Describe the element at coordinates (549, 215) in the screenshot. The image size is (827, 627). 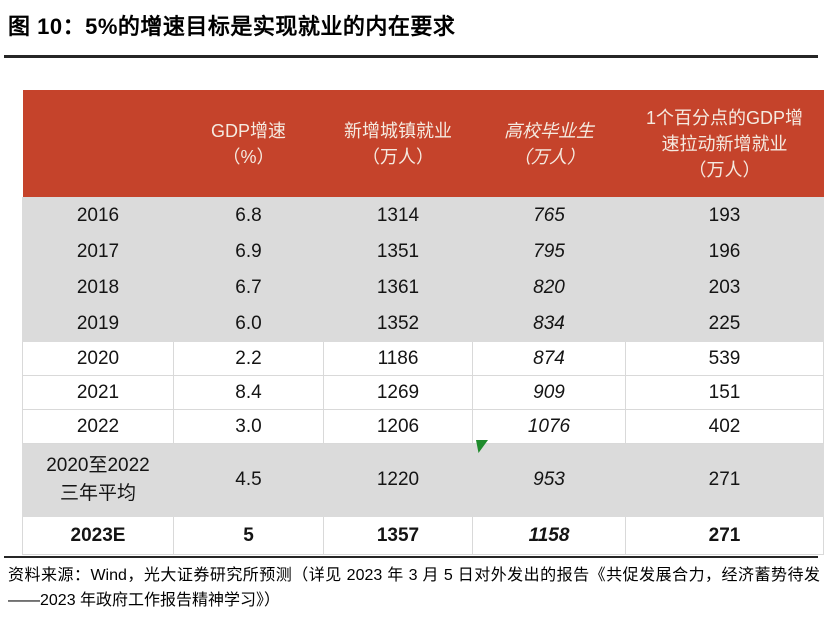
I see `table-cell: 765` at that location.